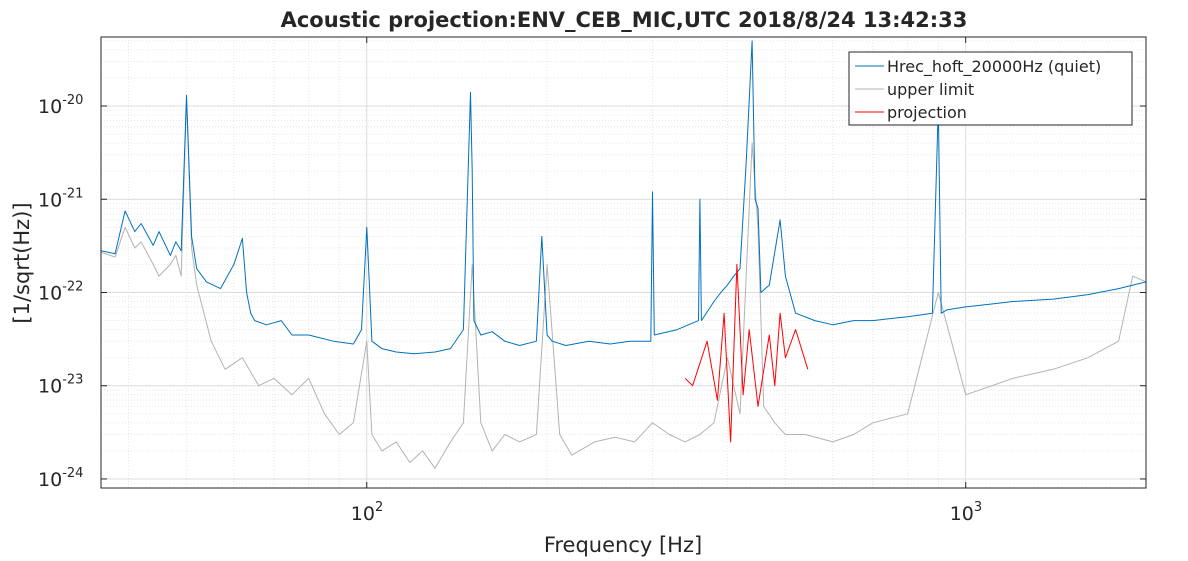 The image size is (1188, 561). Describe the element at coordinates (930, 89) in the screenshot. I see `legend-label: upper limit` at that location.